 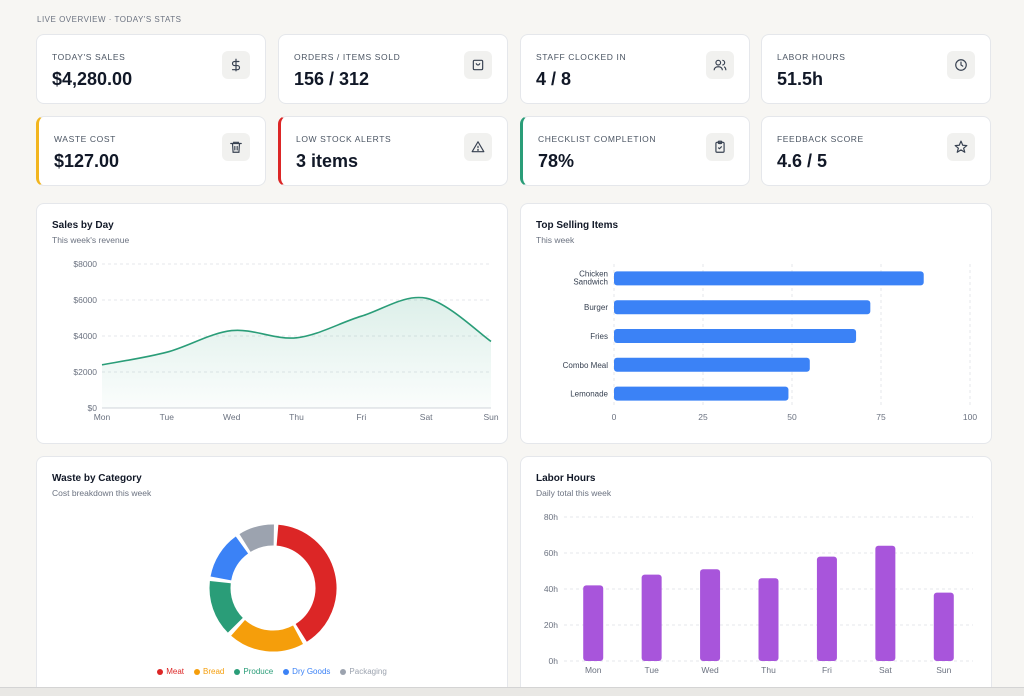 What do you see at coordinates (85, 300) in the screenshot?
I see `y-tick-label: $6000` at bounding box center [85, 300].